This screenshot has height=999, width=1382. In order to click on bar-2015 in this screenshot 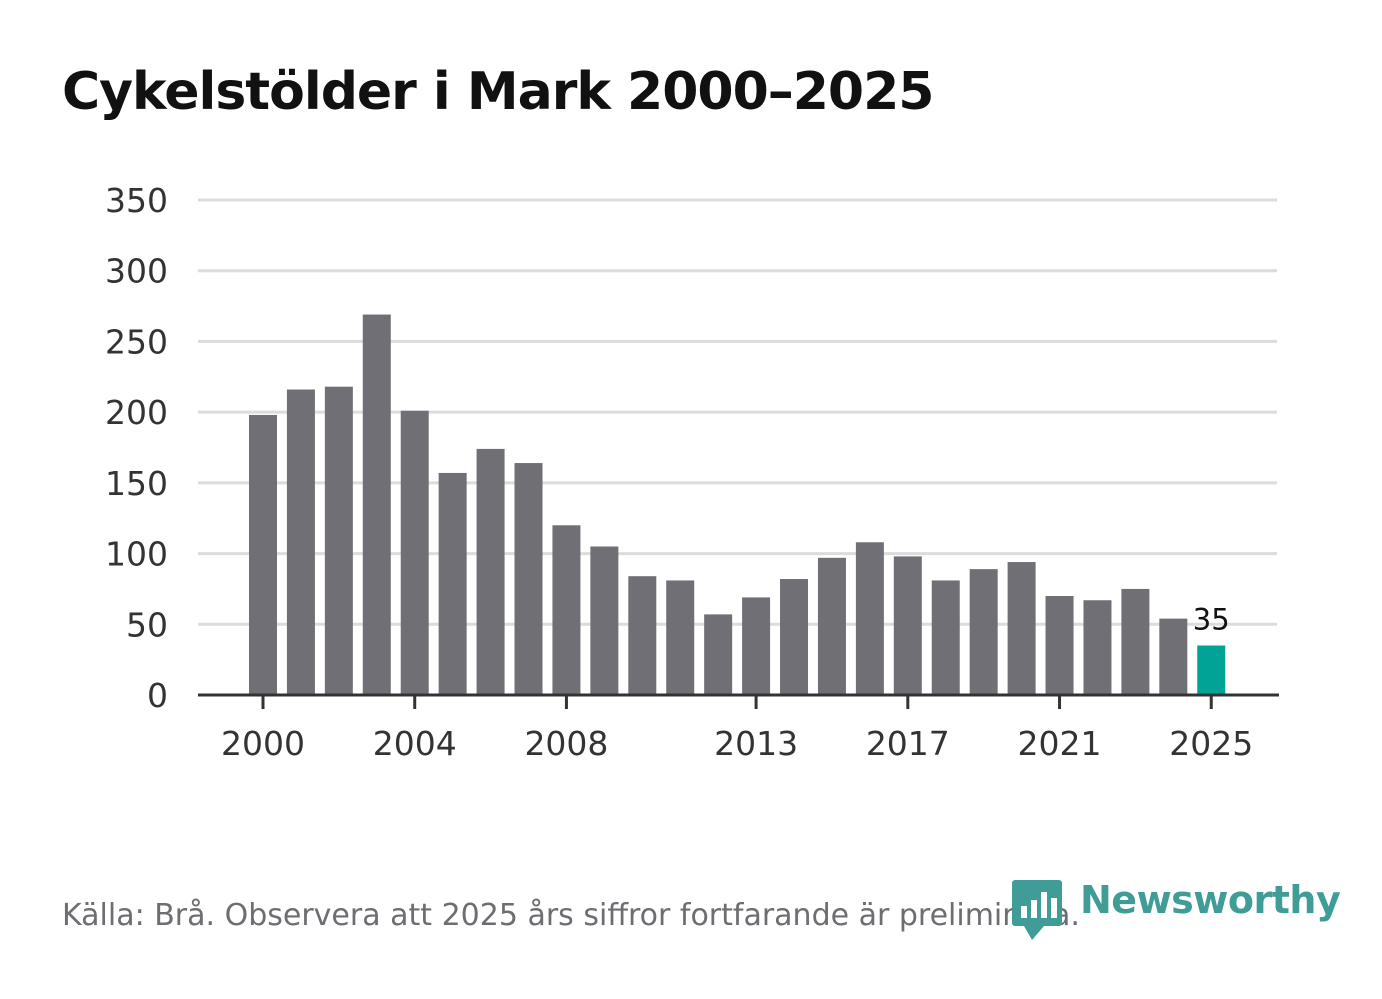, I will do `click(831, 626)`.